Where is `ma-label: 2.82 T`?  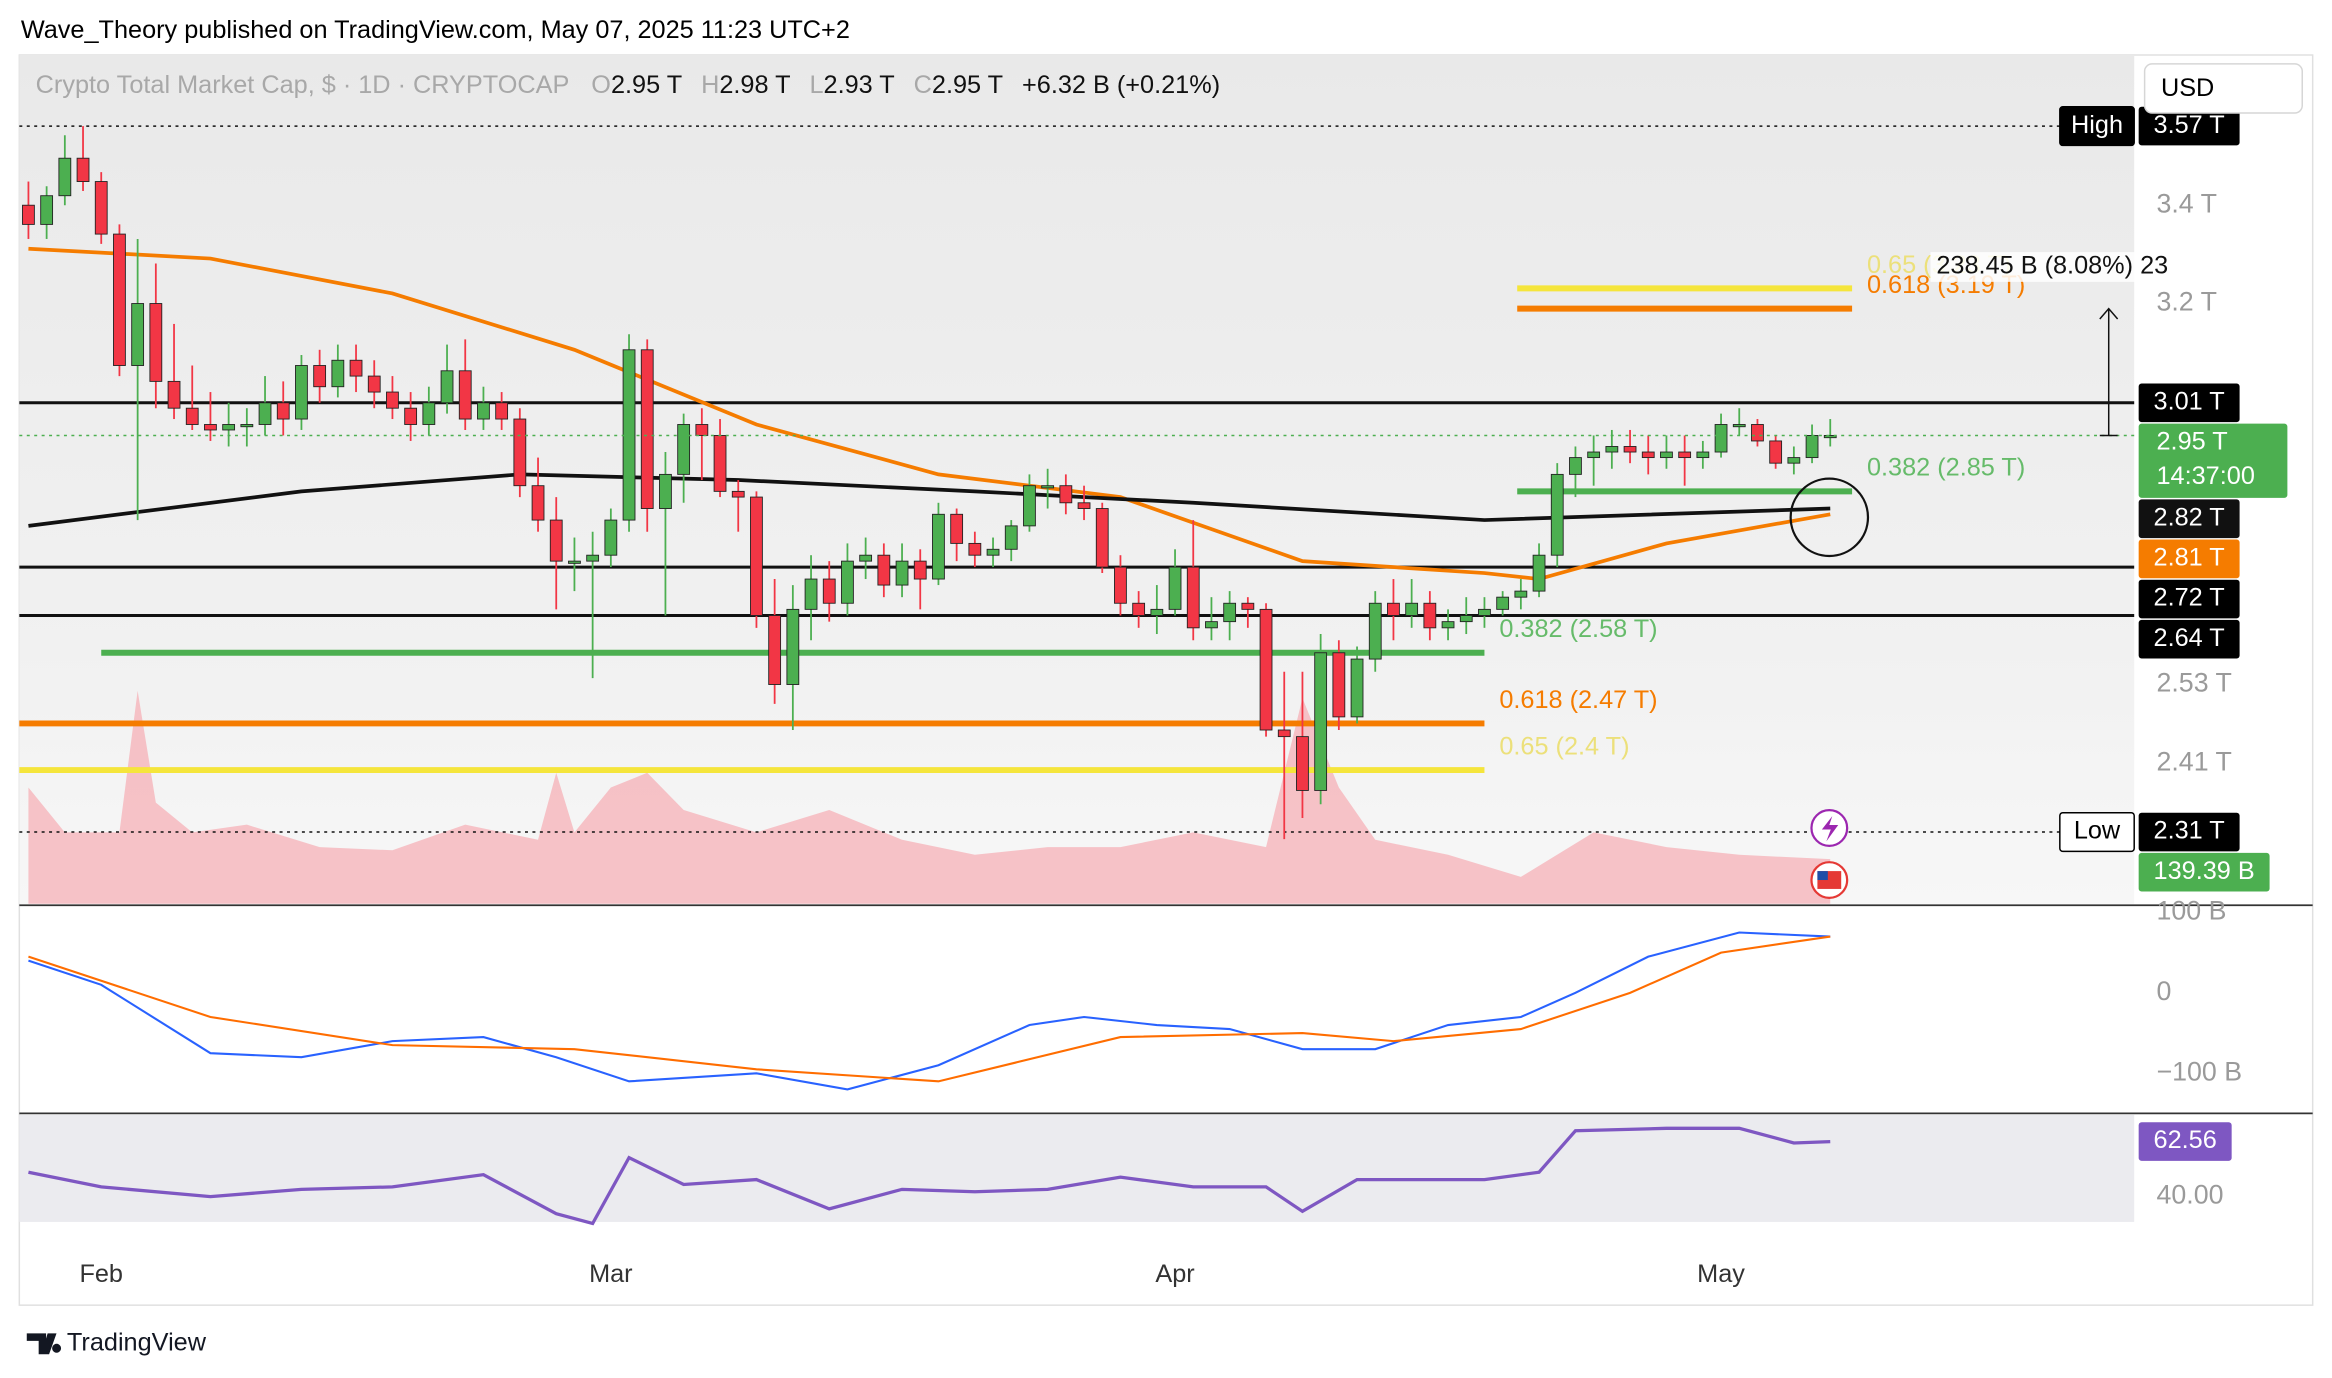 ma-label: 2.82 T is located at coordinates (2189, 517).